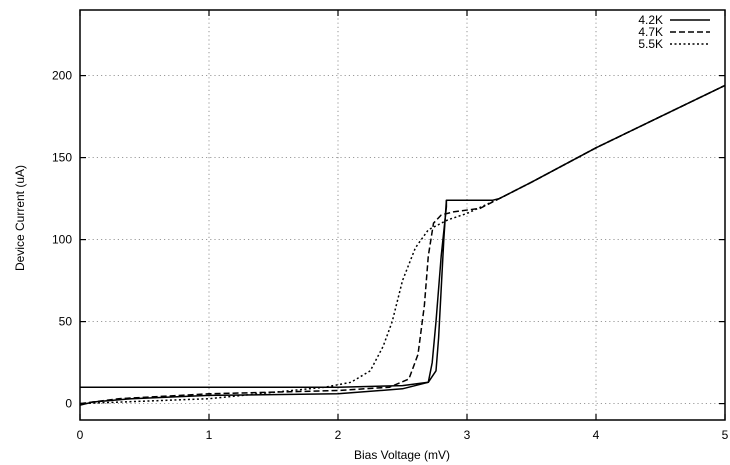 The image size is (730, 465). What do you see at coordinates (402, 455) in the screenshot?
I see `x-axis-title: Bias Voltage (mV)` at bounding box center [402, 455].